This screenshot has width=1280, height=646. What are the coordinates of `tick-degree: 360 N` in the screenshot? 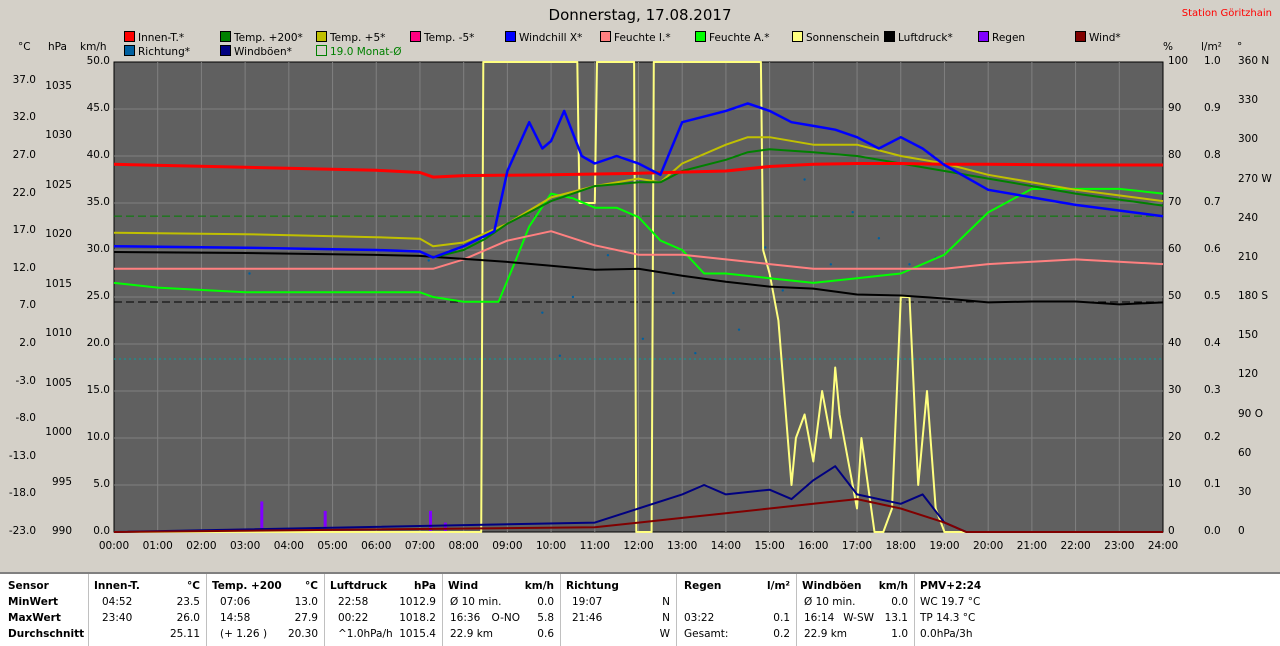 It's located at (1254, 61).